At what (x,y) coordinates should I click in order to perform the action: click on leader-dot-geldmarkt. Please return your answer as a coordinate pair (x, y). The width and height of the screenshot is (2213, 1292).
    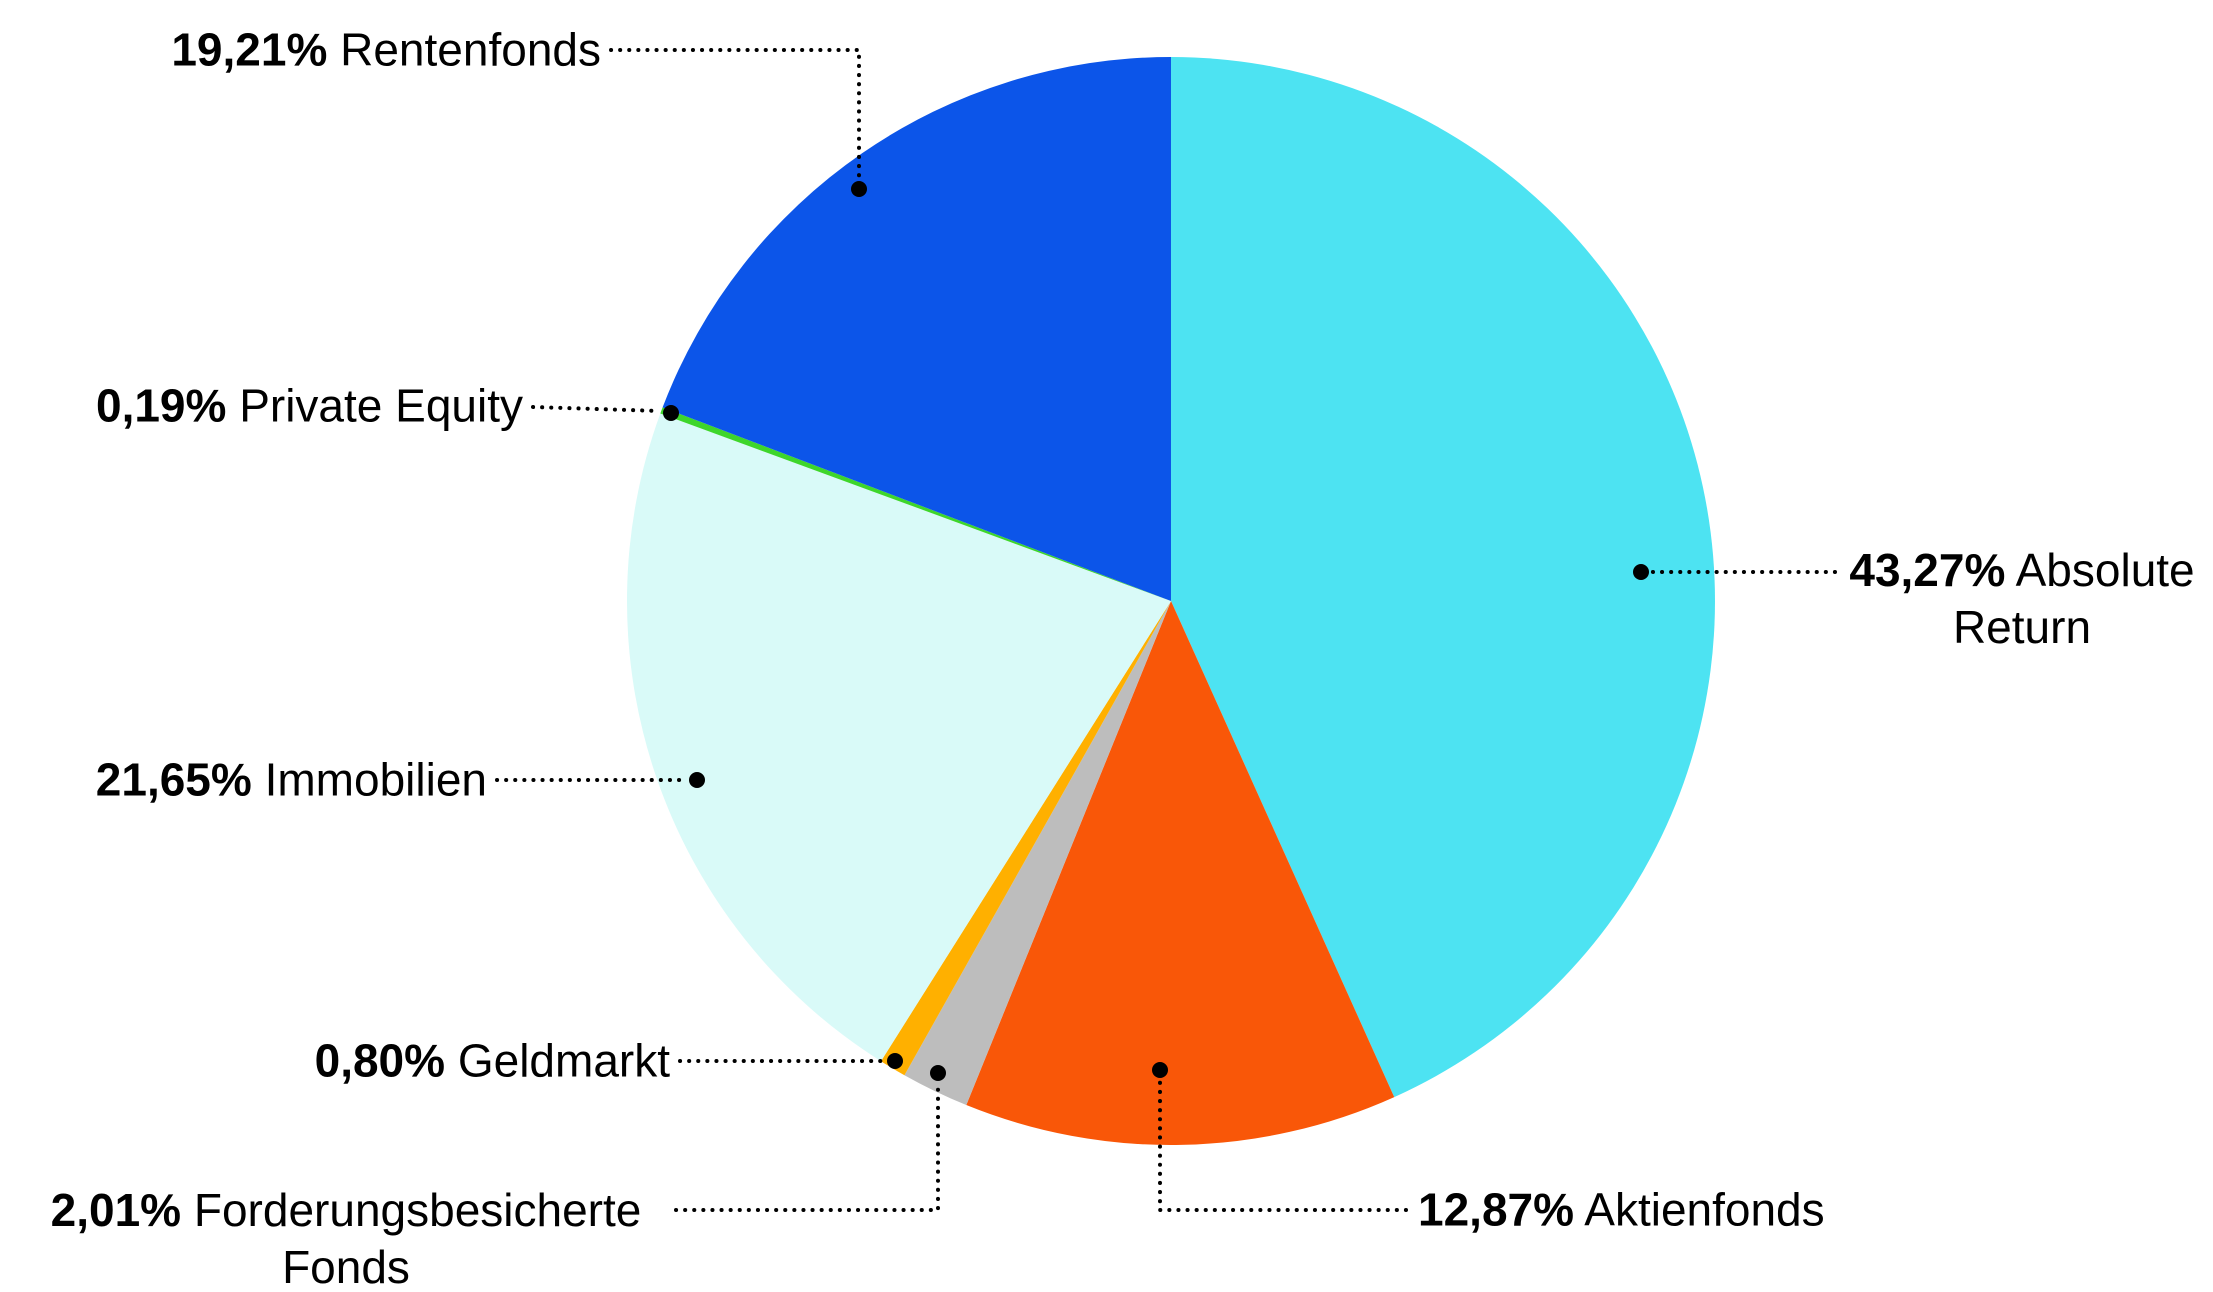
    Looking at the image, I should click on (895, 1061).